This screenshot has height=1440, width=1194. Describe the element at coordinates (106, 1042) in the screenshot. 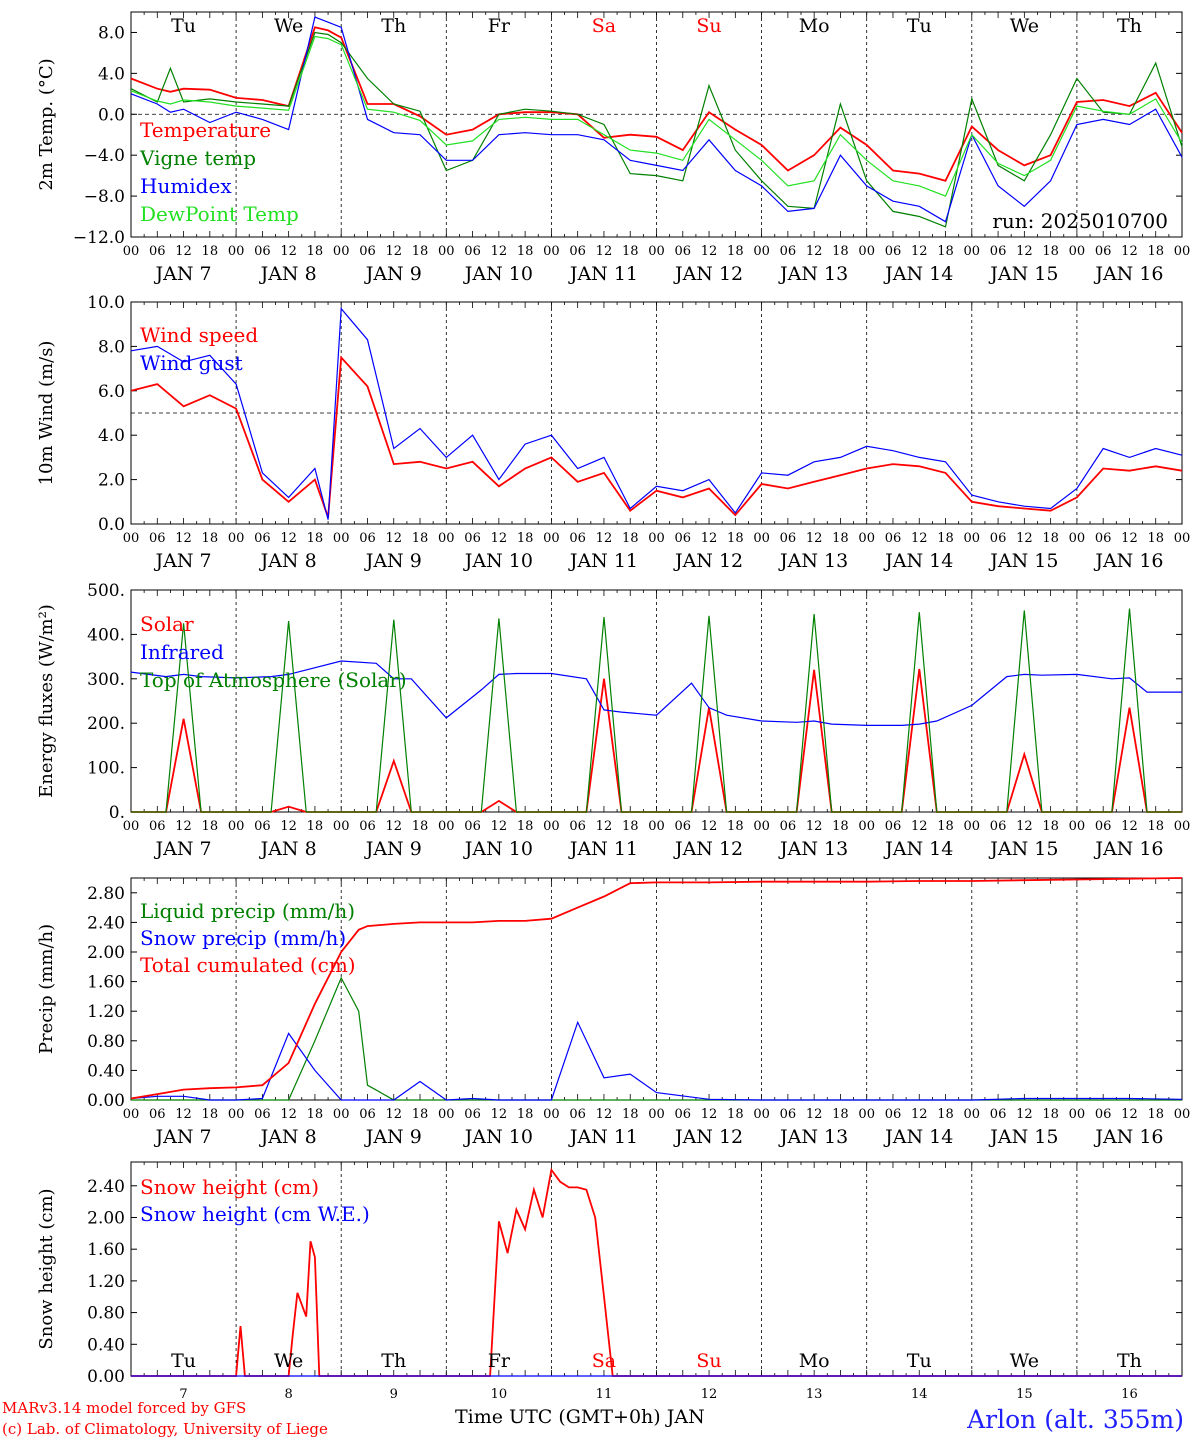

I see `y-tick-label: 0.80` at that location.